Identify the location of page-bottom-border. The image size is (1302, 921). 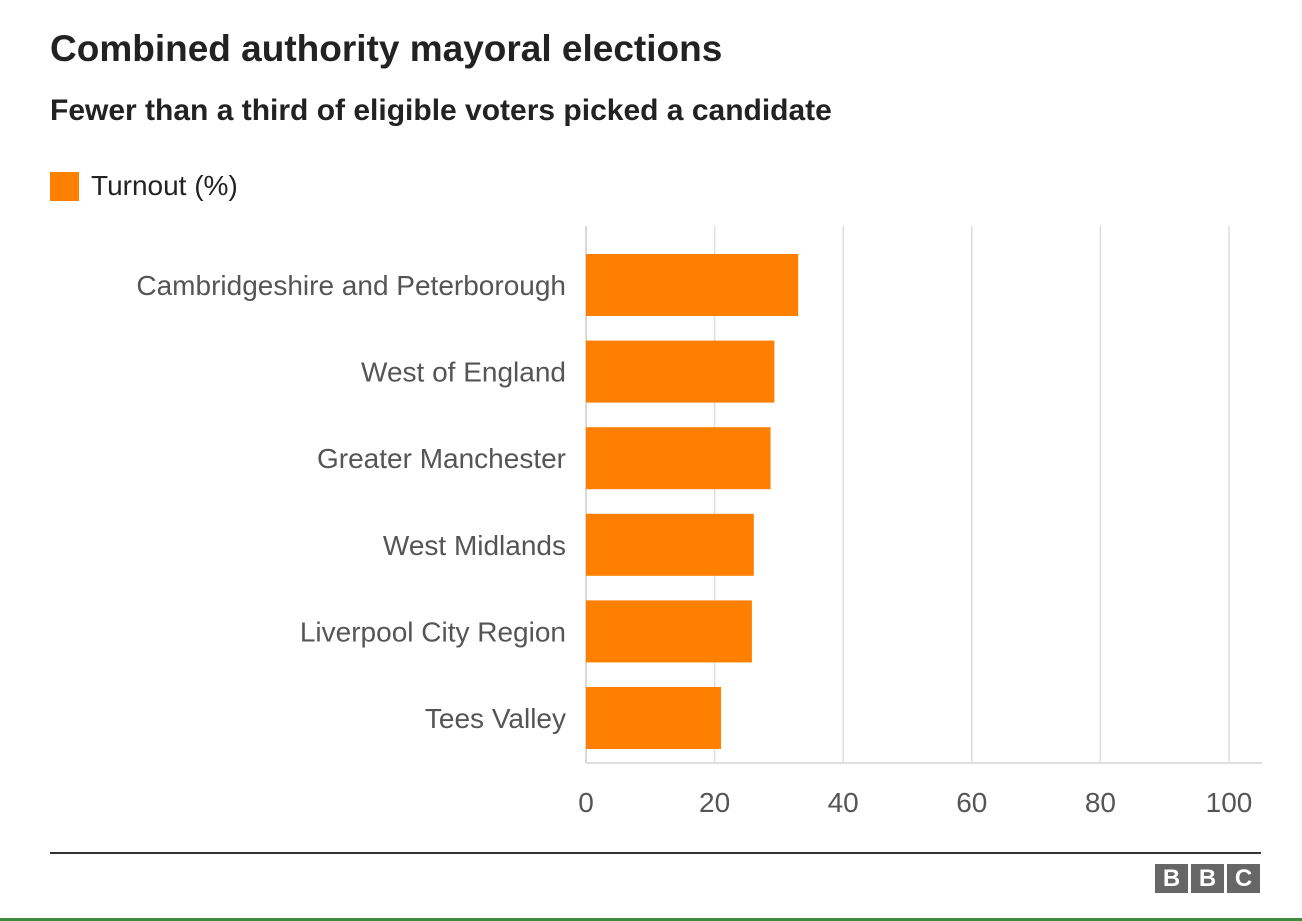
(651, 919).